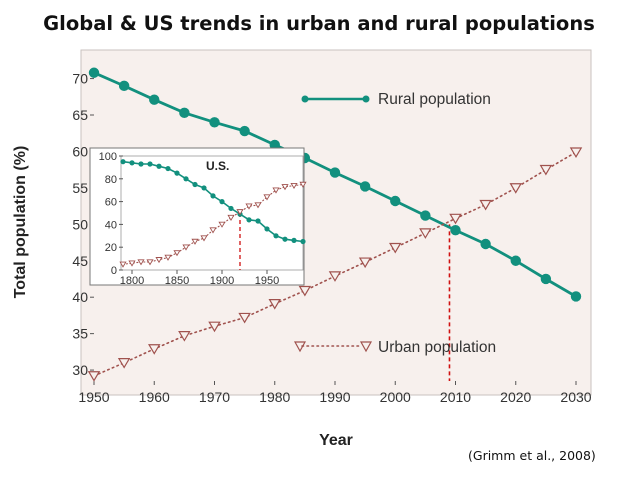 The image size is (638, 479). What do you see at coordinates (305, 99) in the screenshot?
I see `legend-rural-marker-left` at bounding box center [305, 99].